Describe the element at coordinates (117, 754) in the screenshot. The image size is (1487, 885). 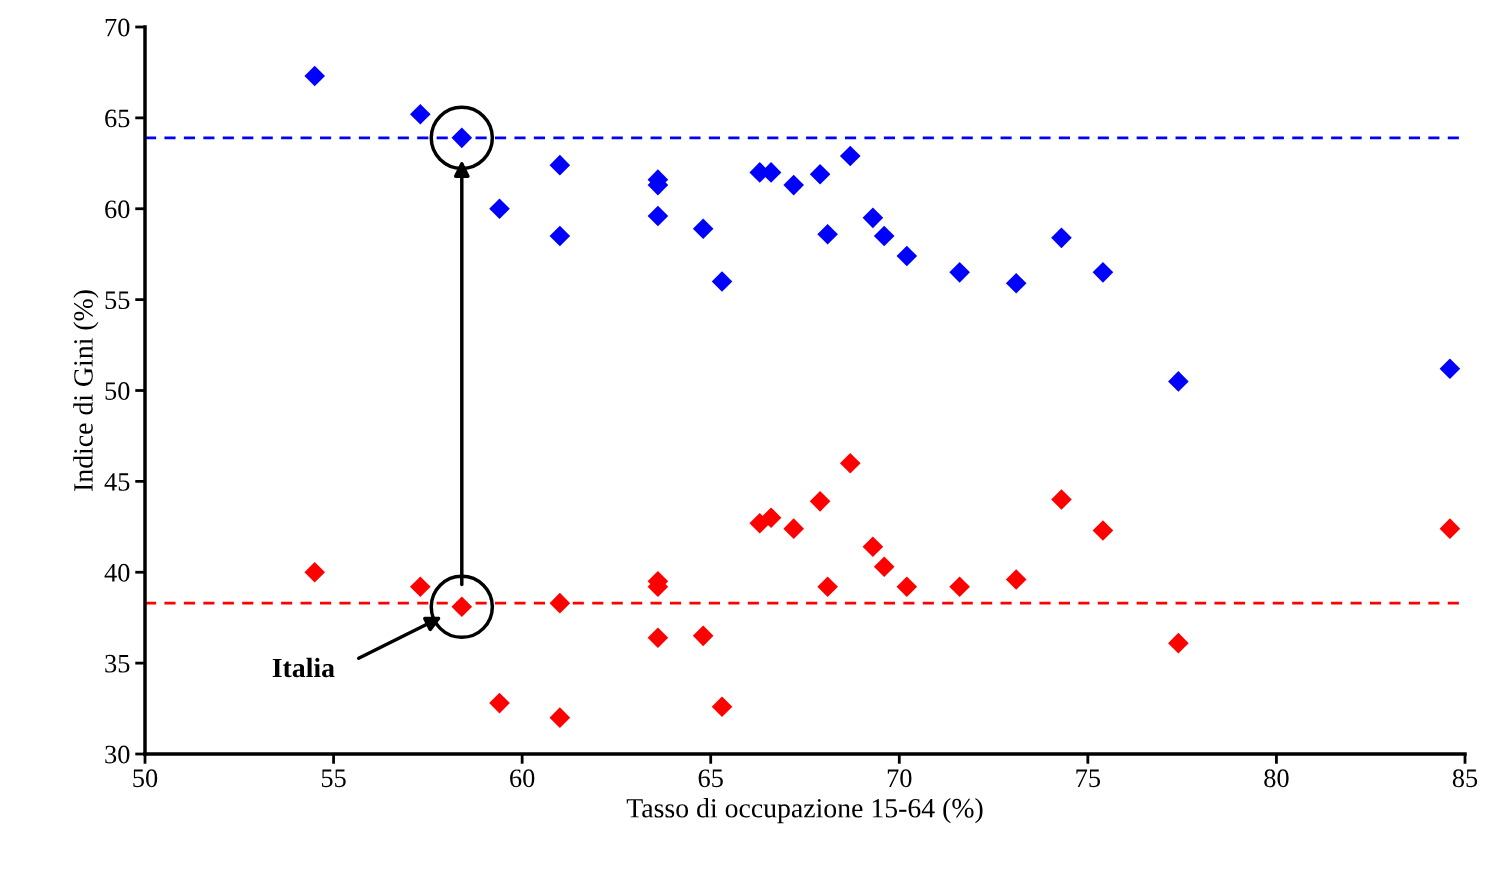
I see `y-tick-label: 30` at that location.